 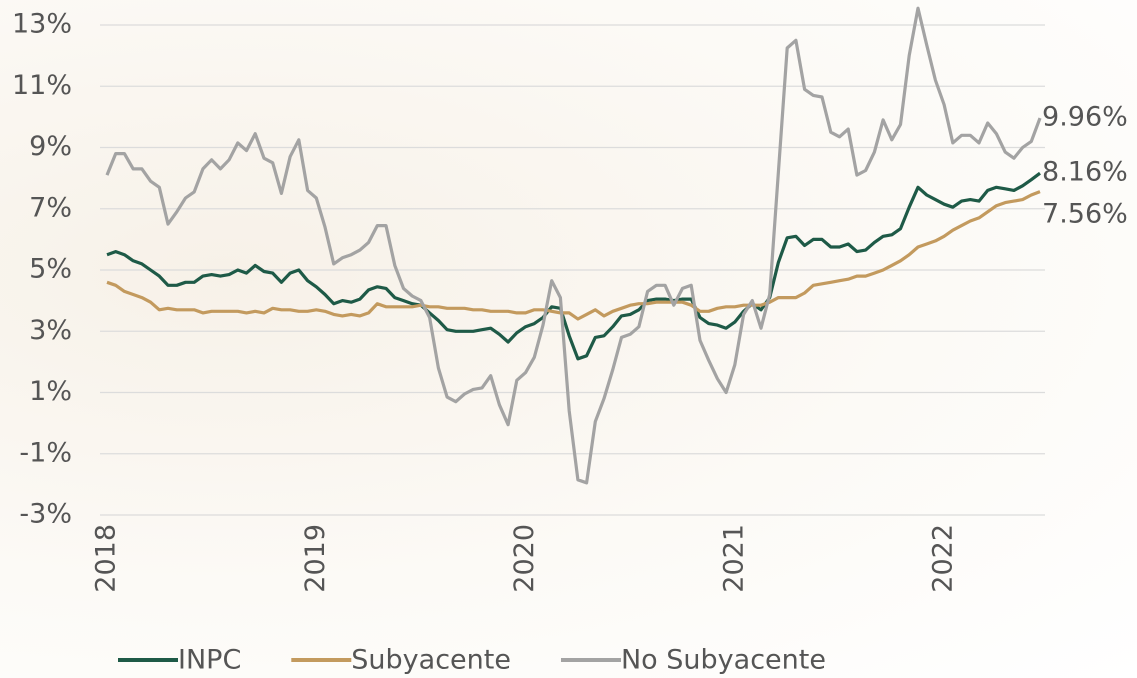 What do you see at coordinates (431, 660) in the screenshot?
I see `legend-label: Subyacente` at bounding box center [431, 660].